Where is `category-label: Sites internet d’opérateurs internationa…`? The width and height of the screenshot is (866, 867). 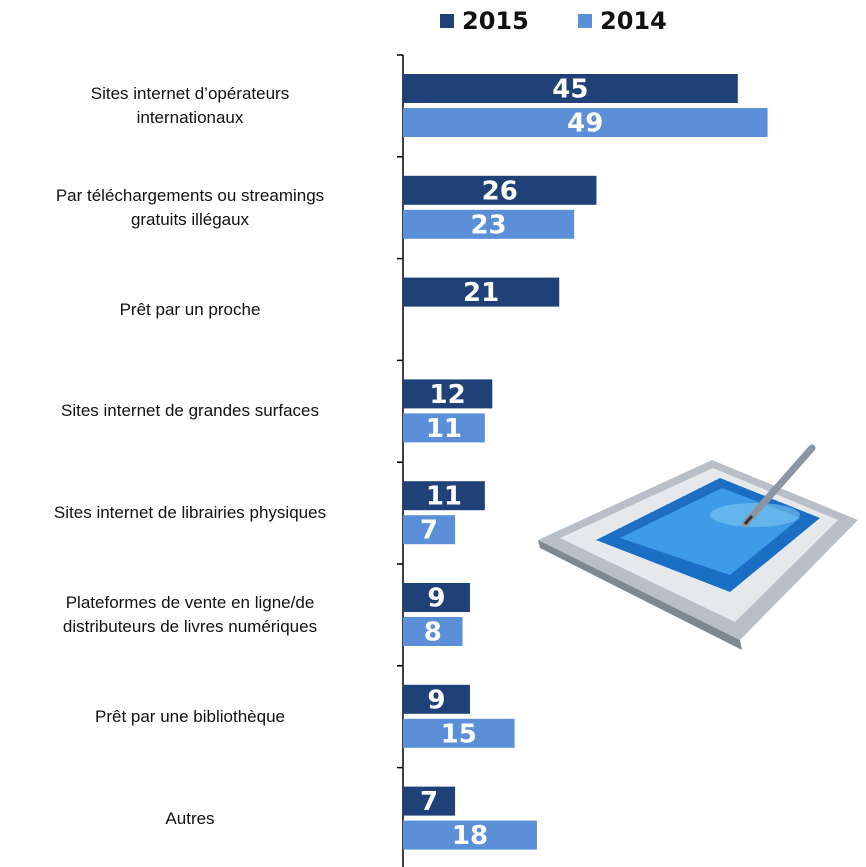
category-label: Sites internet d’opérateurs internationa… is located at coordinates (190, 105).